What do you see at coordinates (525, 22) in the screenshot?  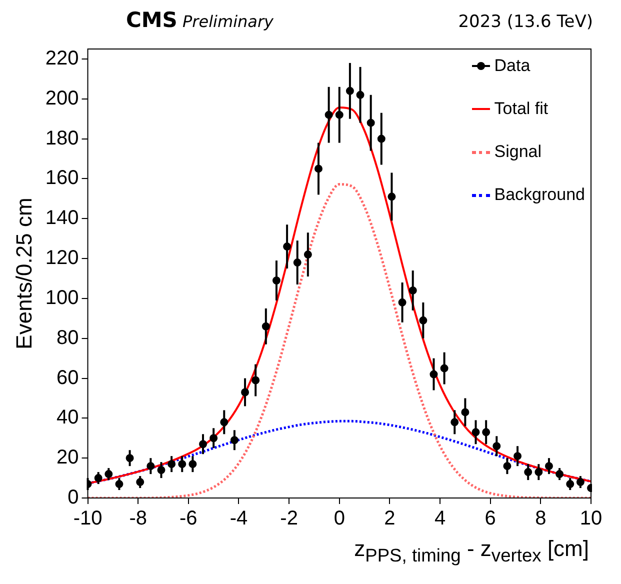 I see `text: 2023 (13.6 TeV)` at bounding box center [525, 22].